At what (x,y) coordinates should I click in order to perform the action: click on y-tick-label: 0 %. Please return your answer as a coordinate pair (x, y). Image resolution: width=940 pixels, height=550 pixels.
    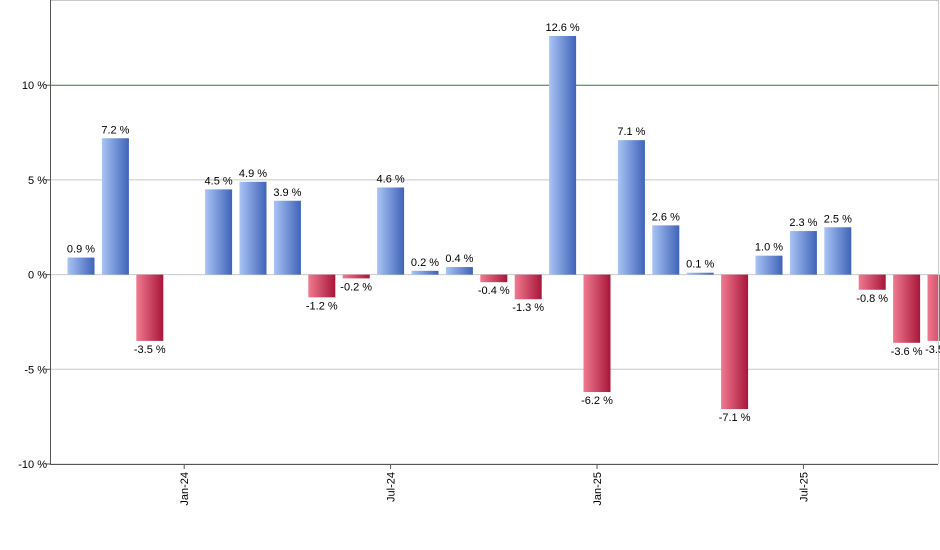
    Looking at the image, I should click on (37, 276).